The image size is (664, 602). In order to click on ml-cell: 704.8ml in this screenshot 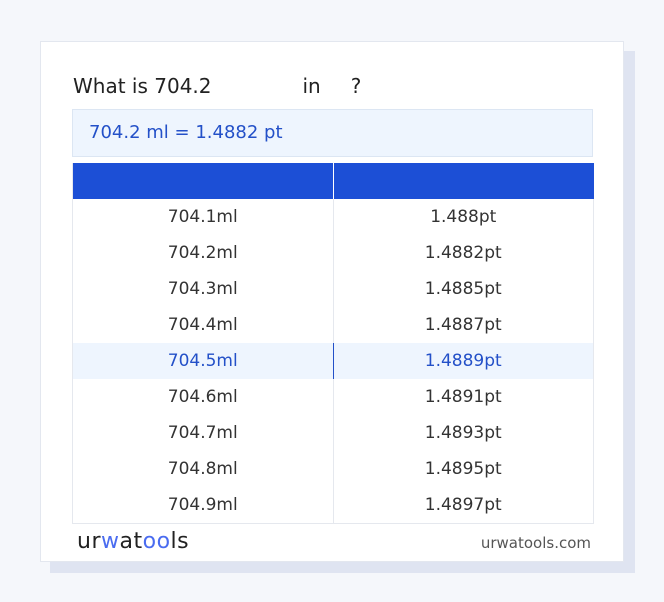, I will do `click(203, 469)`.